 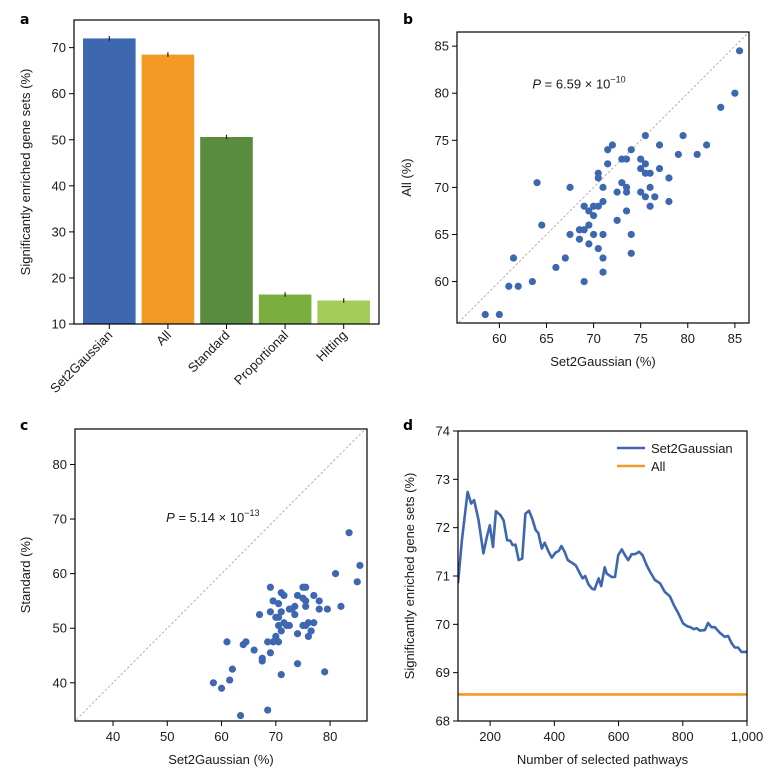 What do you see at coordinates (59, 324) in the screenshot?
I see `y-tick-label: 10` at bounding box center [59, 324].